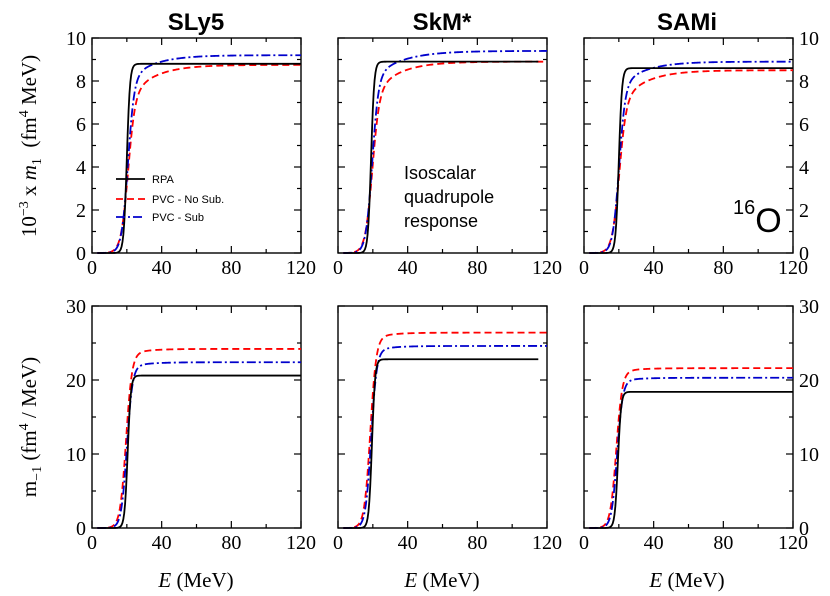  I want to click on y-tick-label-right: 2, so click(804, 211).